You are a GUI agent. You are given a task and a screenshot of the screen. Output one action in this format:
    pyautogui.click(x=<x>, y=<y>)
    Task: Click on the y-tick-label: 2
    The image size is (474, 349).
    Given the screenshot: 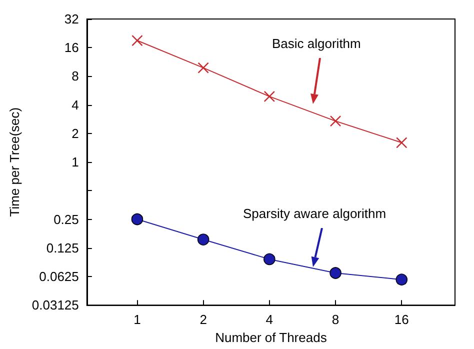 What is the action you would take?
    pyautogui.click(x=75, y=133)
    